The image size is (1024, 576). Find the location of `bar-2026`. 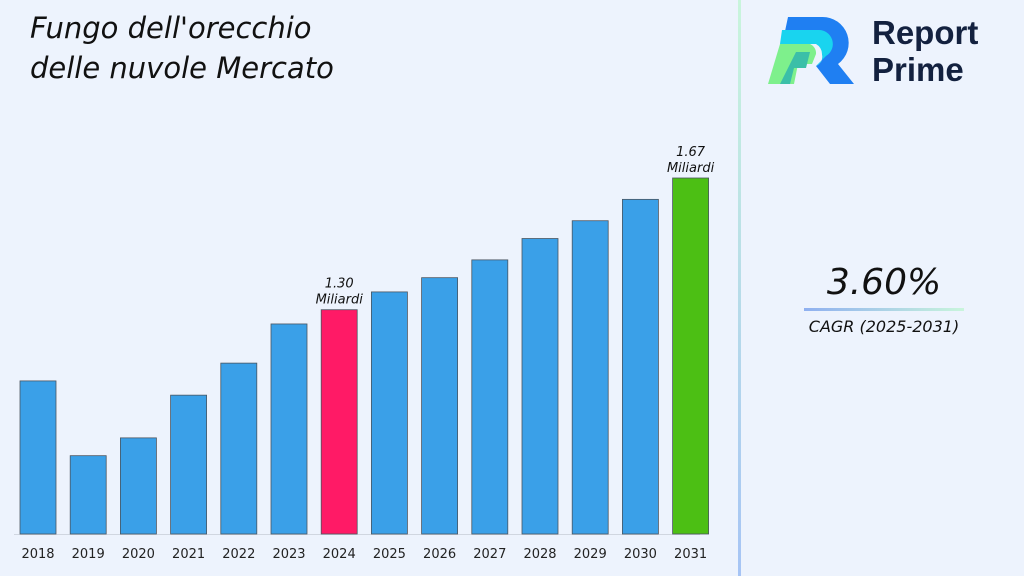

bar-2026 is located at coordinates (440, 406).